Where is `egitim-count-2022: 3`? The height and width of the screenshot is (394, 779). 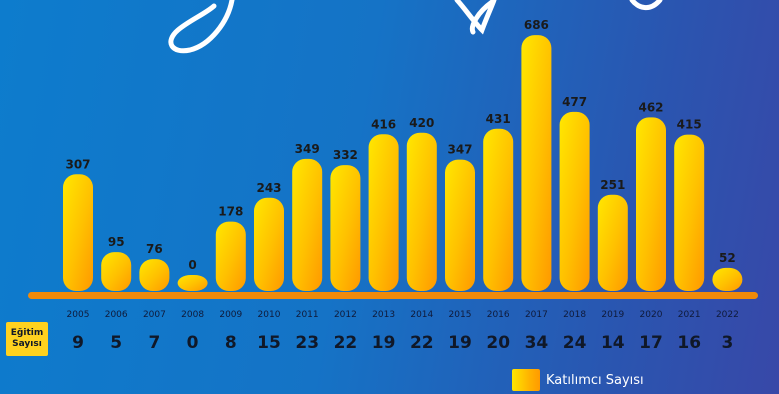
egitim-count-2022: 3 is located at coordinates (727, 343).